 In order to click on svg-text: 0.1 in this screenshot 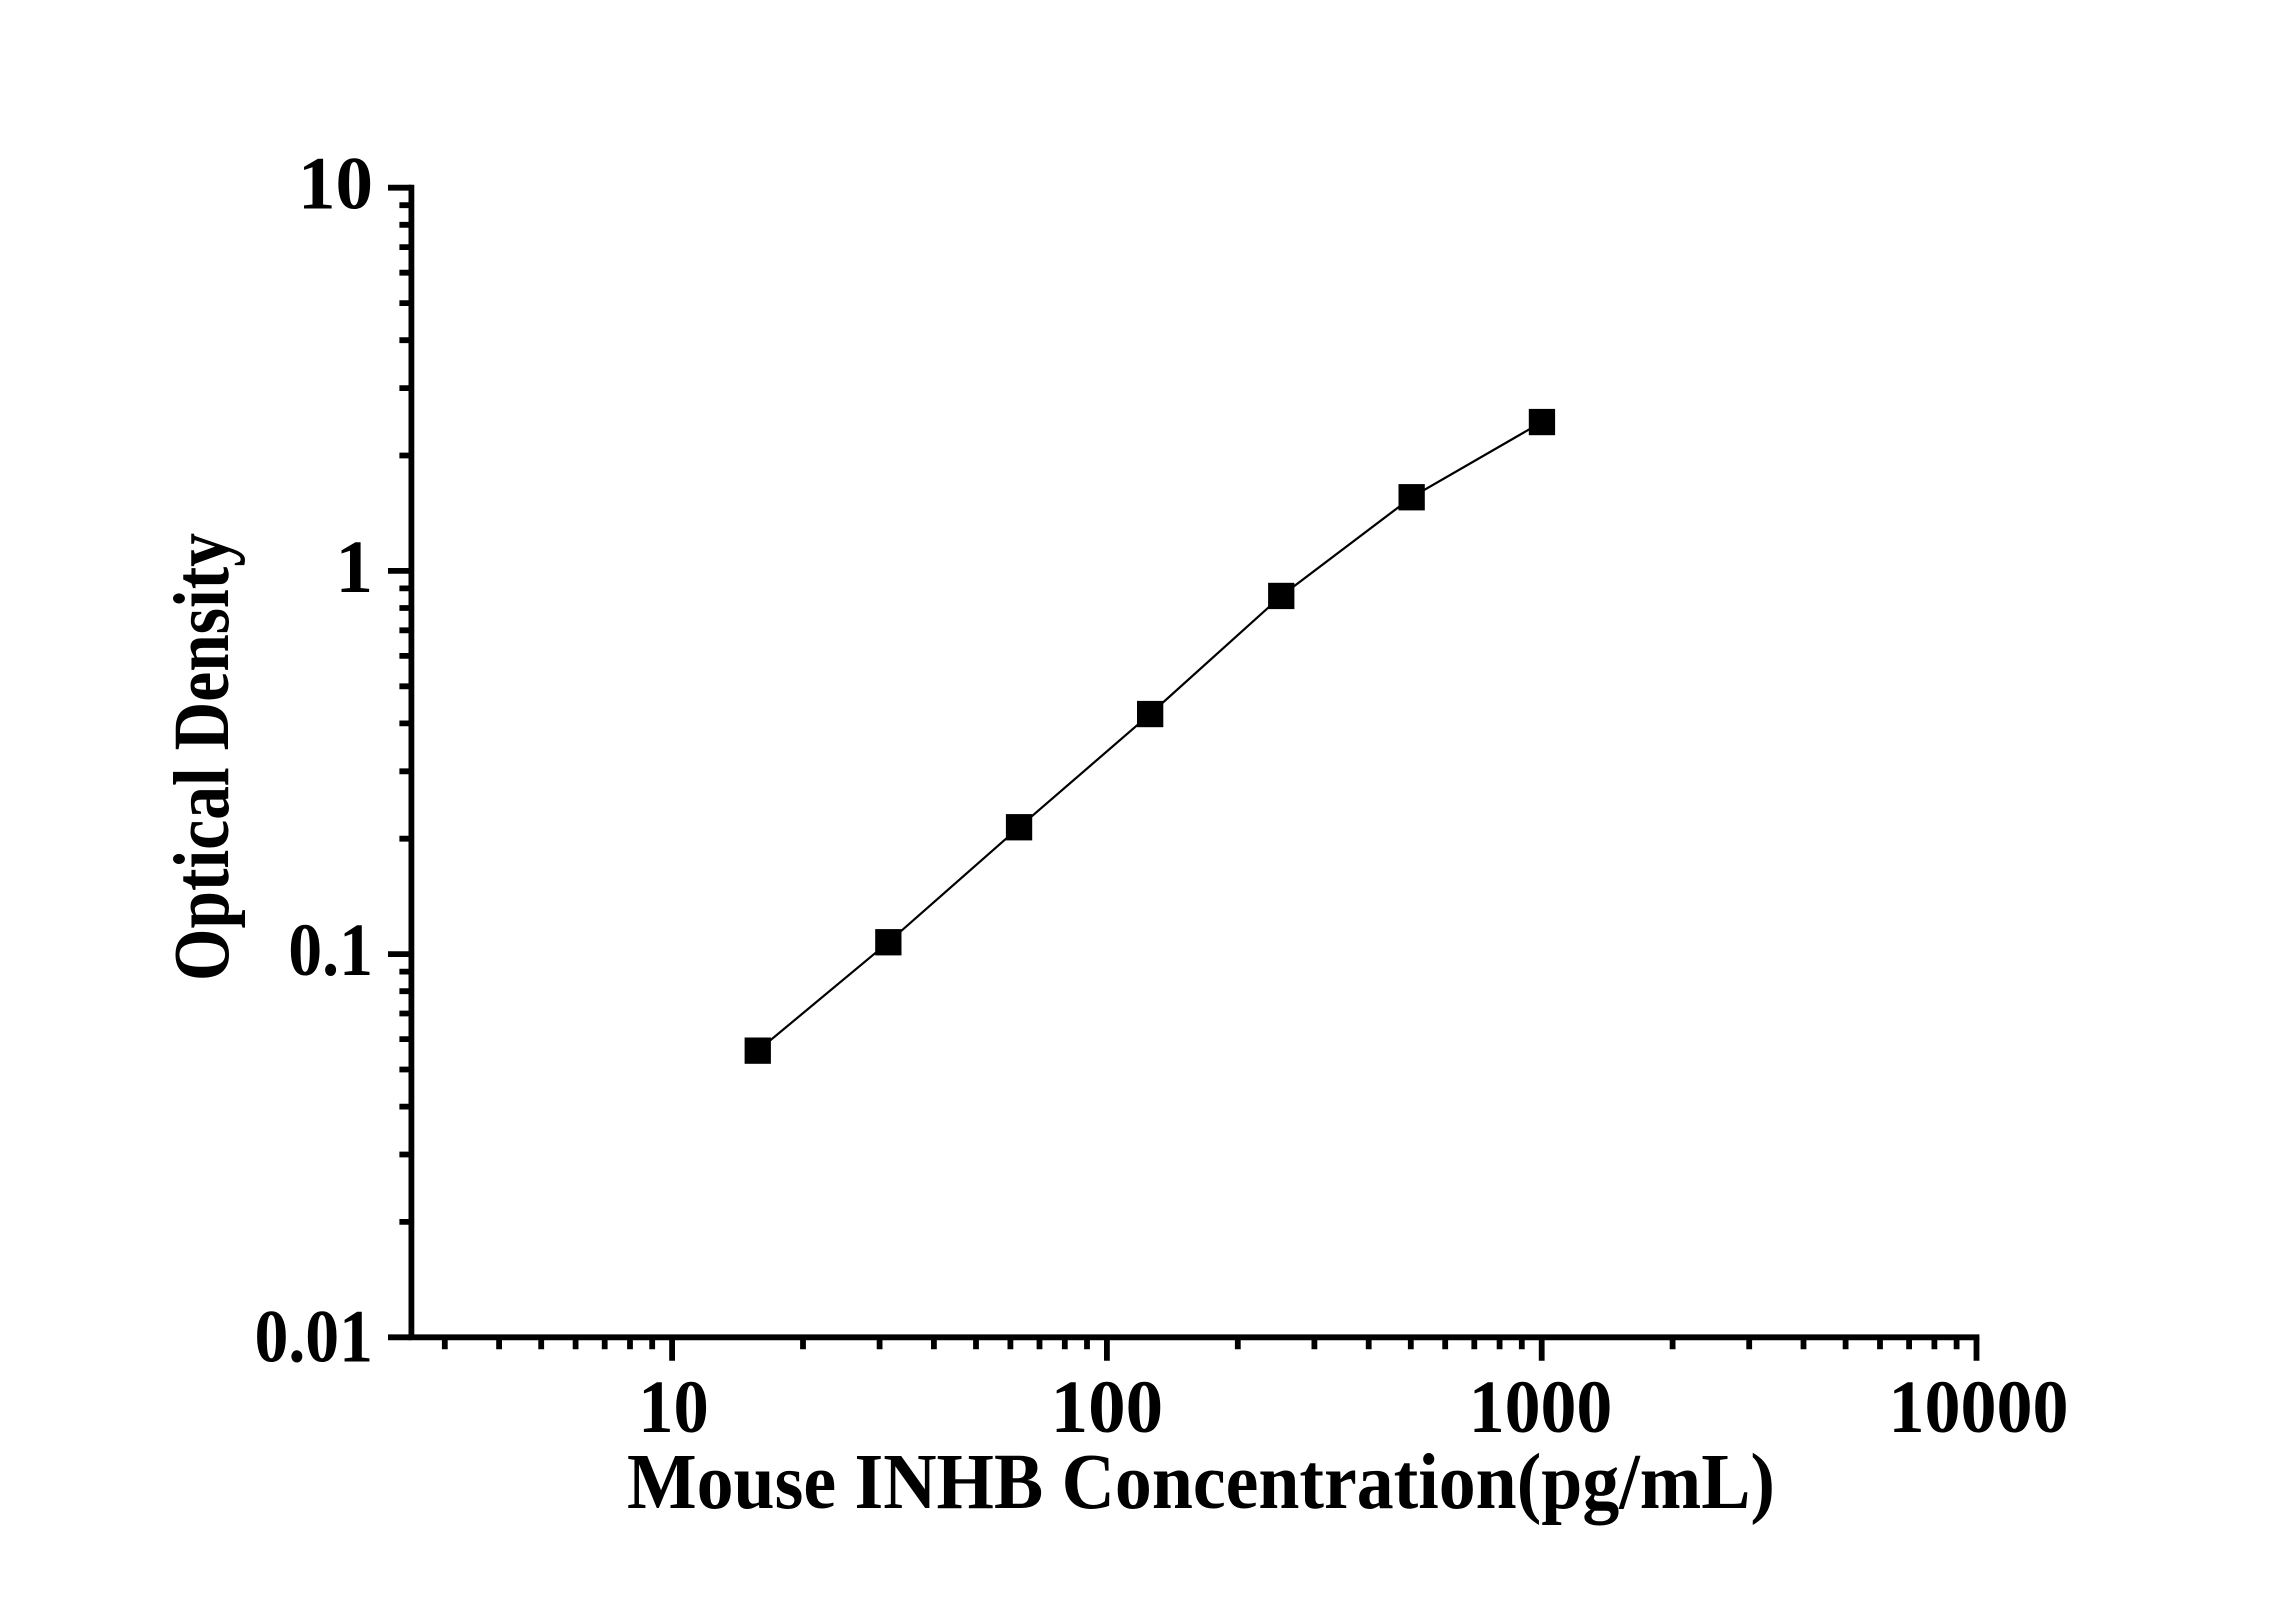, I will do `click(330, 950)`.